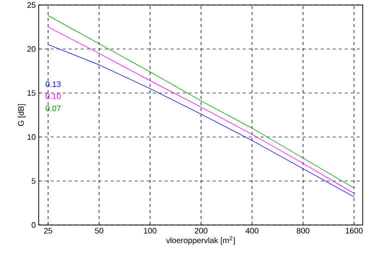 This screenshot has height=260, width=379. I want to click on y-tick-label: 5, so click(34, 181).